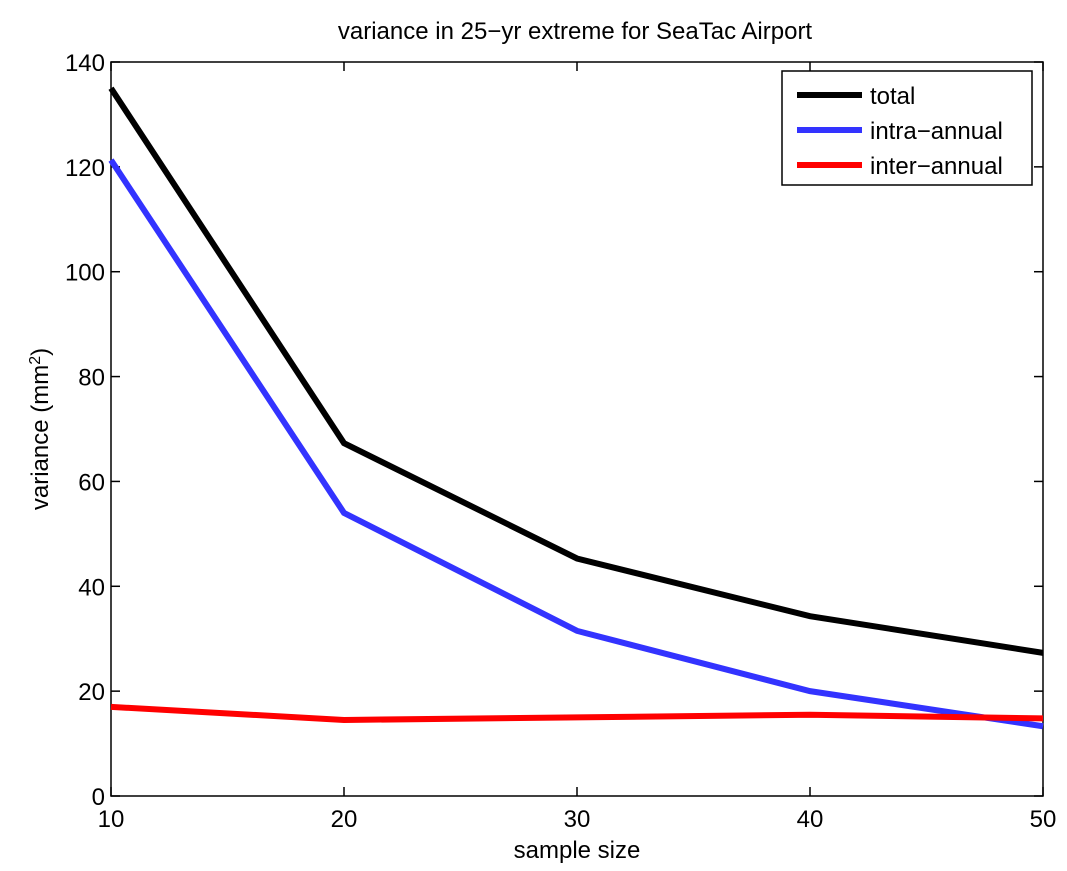 This screenshot has width=1067, height=871. What do you see at coordinates (577, 850) in the screenshot?
I see `x-axis-title: sample size` at bounding box center [577, 850].